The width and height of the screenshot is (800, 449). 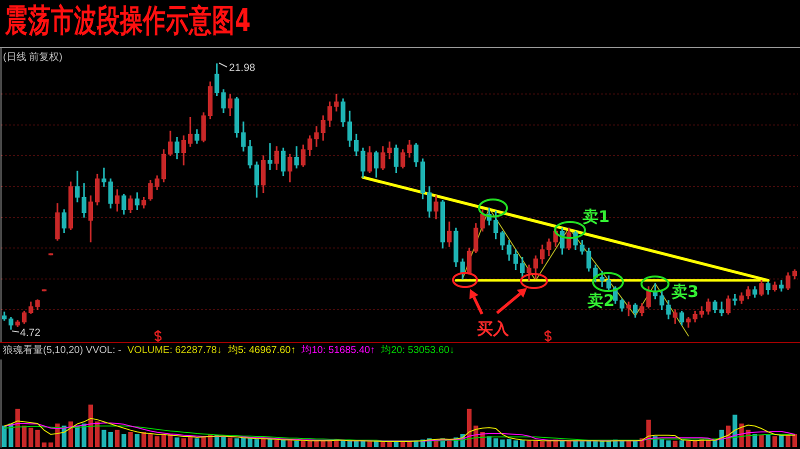 What do you see at coordinates (174, 350) in the screenshot?
I see `text: VOLUME: 62287.78↓` at bounding box center [174, 350].